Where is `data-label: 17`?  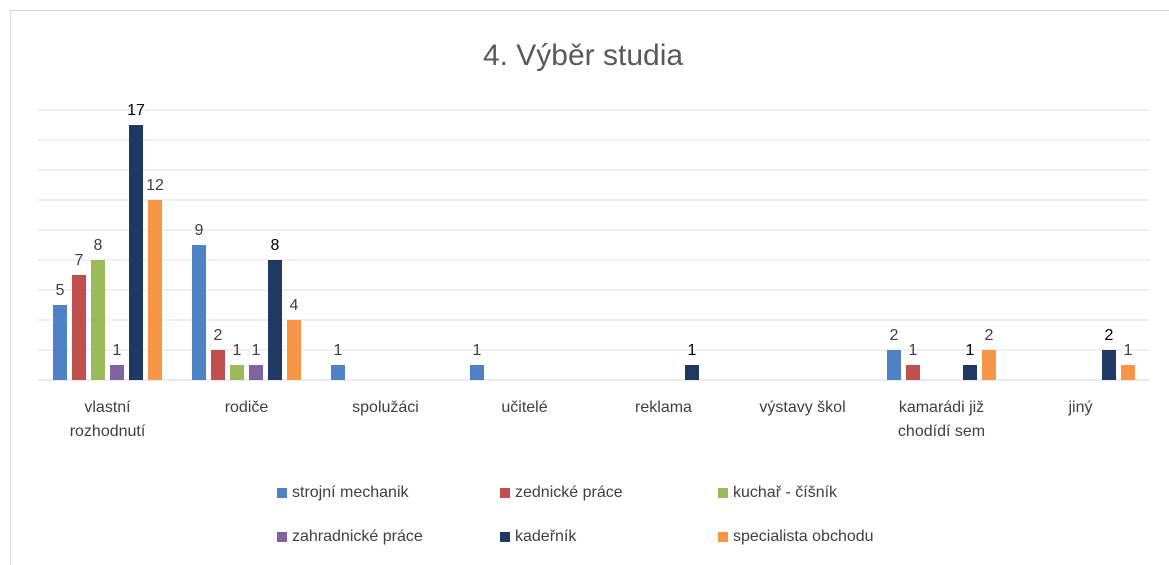 data-label: 17 is located at coordinates (136, 110).